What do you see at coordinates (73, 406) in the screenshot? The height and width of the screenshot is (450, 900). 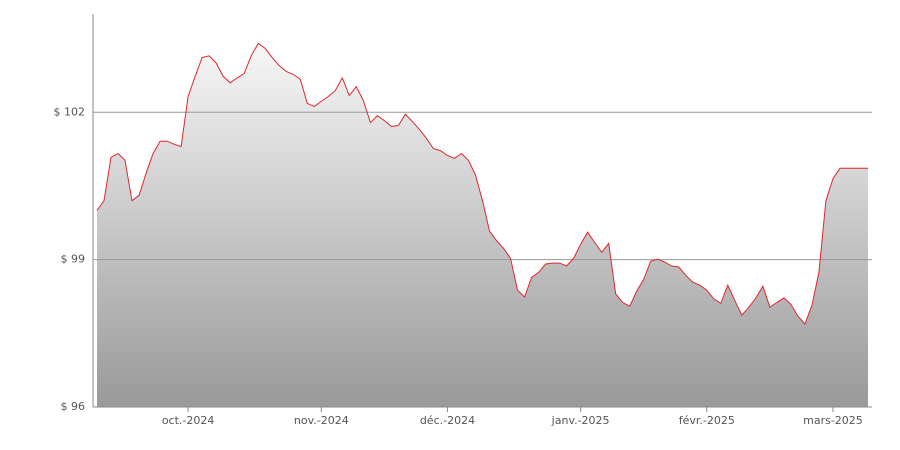 I see `y-tick-label: $ 96` at bounding box center [73, 406].